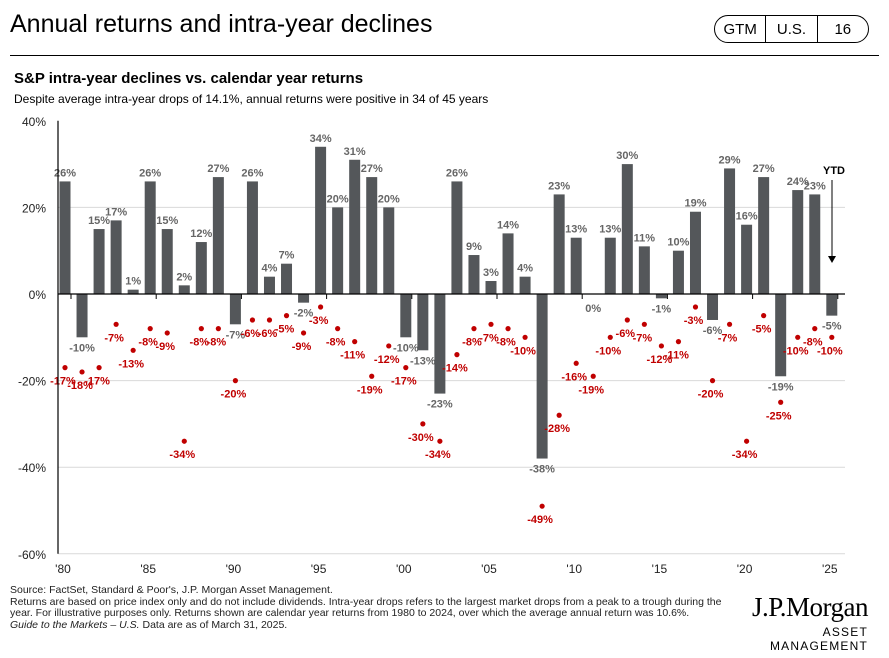  Describe the element at coordinates (184, 277) in the screenshot. I see `return-label: 2%` at that location.